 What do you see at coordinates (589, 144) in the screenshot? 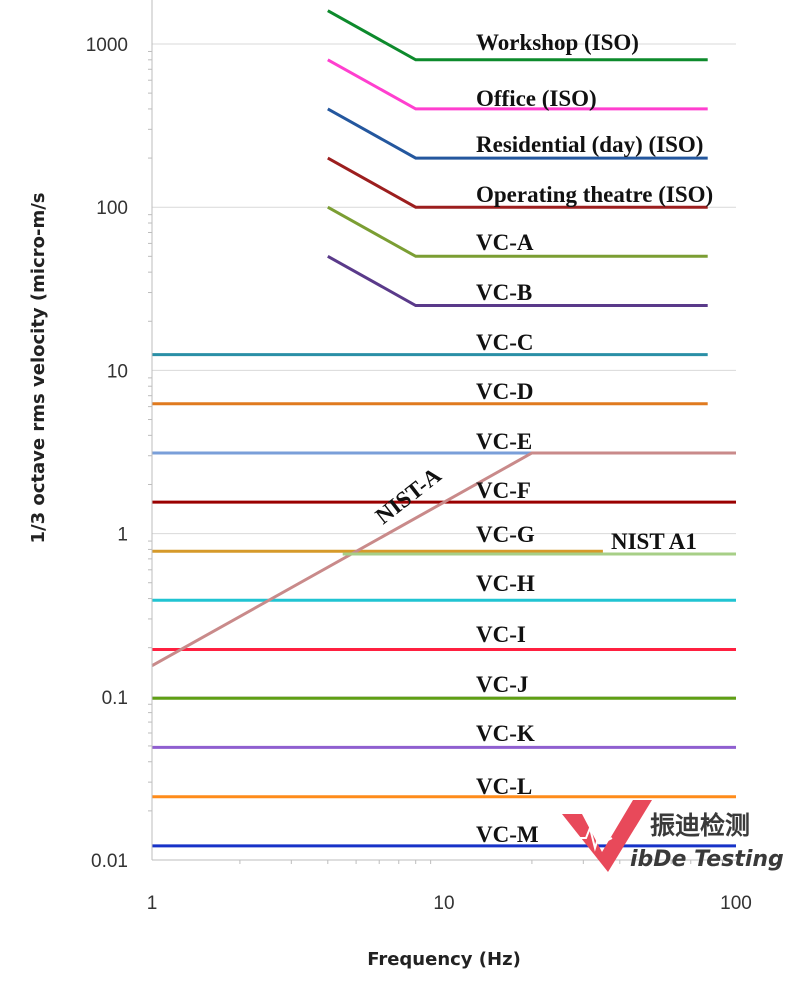
I see `label-residential: Residential (day) (ISO)` at bounding box center [589, 144].